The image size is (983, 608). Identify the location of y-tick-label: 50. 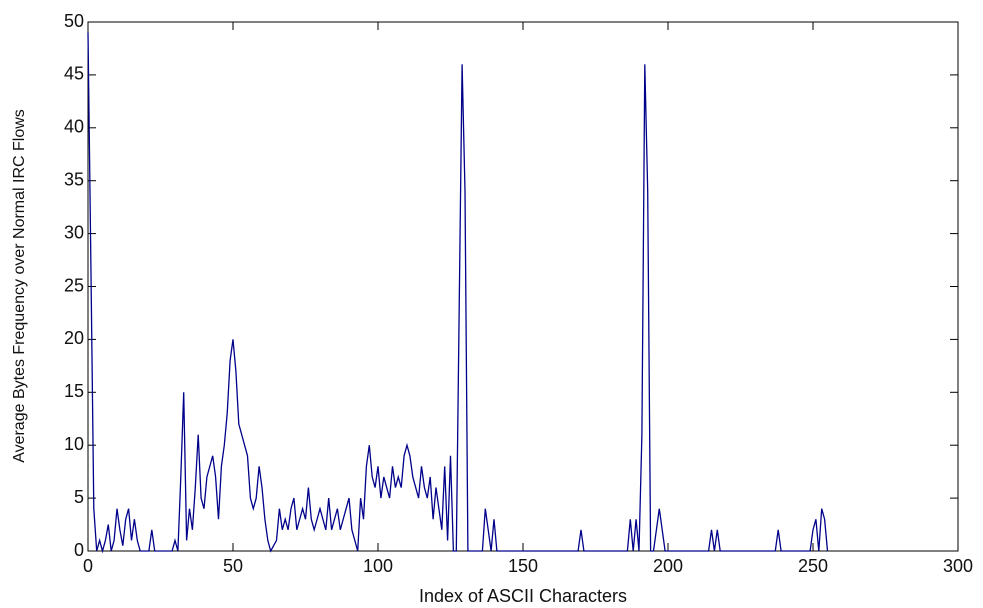
(74, 21).